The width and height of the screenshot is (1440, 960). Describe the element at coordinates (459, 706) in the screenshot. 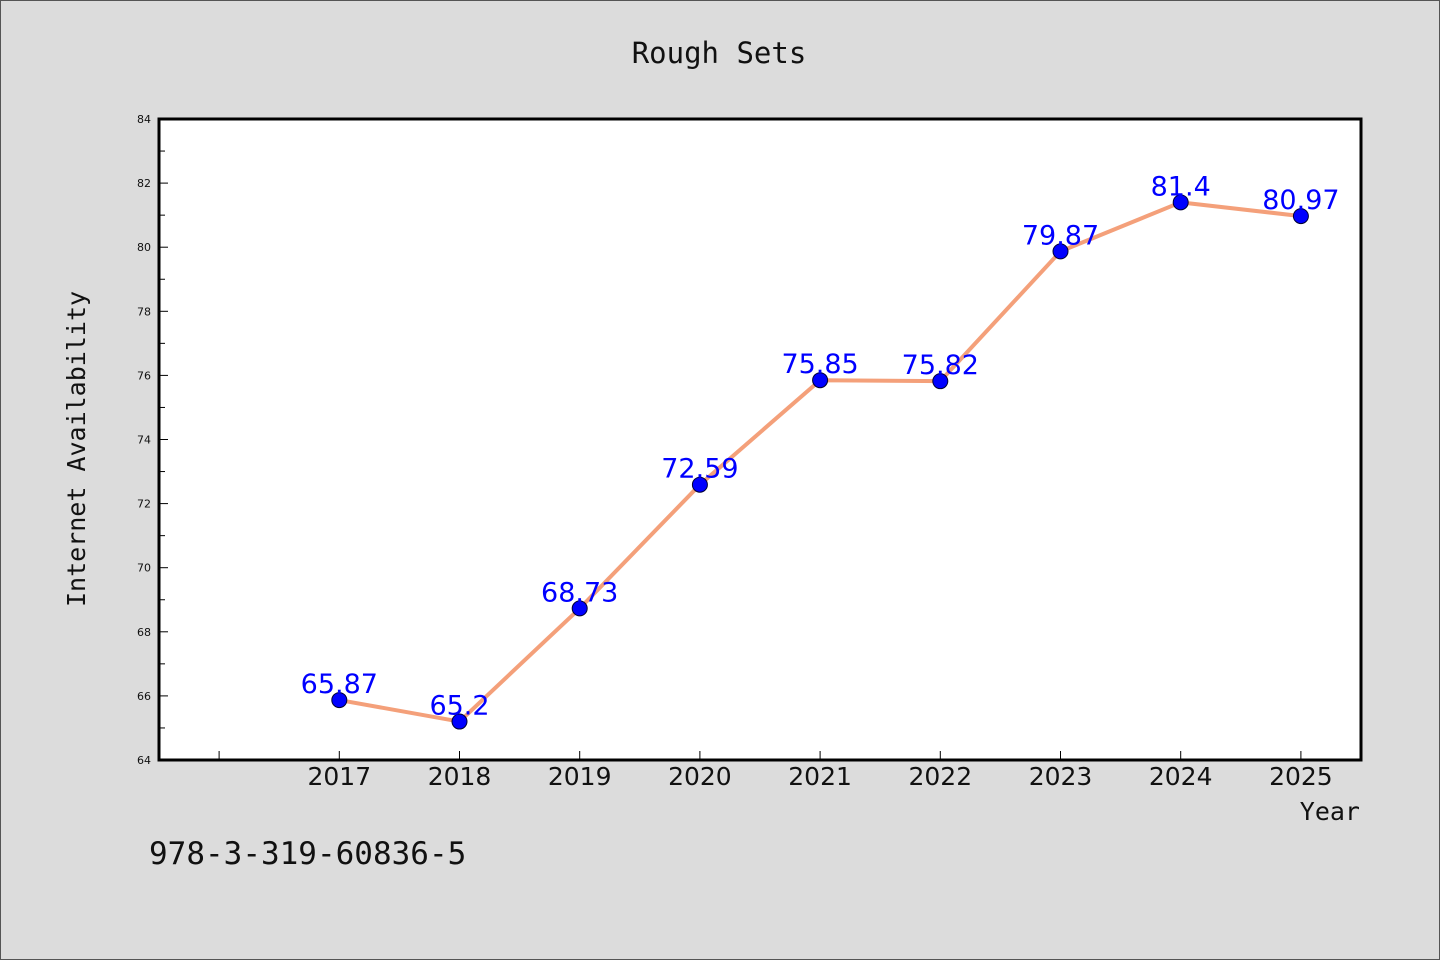

I see `data-label: 65.2` at that location.